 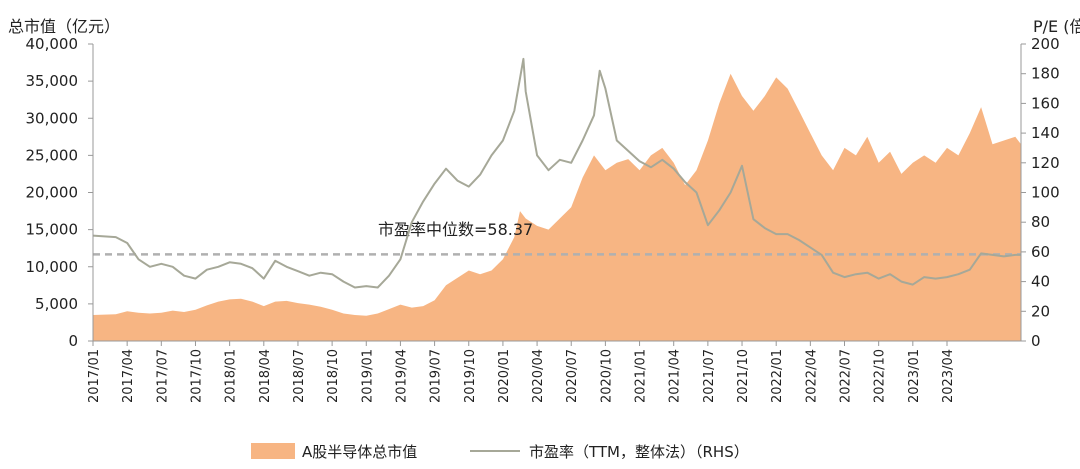 What do you see at coordinates (52, 118) in the screenshot?
I see `left-tick-label: 30,000` at bounding box center [52, 118].